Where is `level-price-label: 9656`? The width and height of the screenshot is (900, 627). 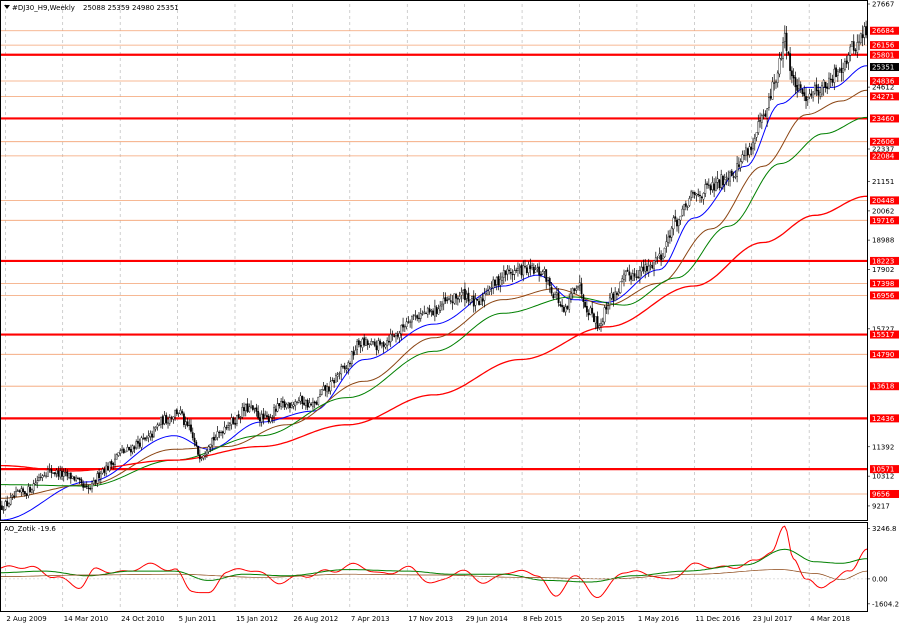 level-price-label: 9656 is located at coordinates (881, 494).